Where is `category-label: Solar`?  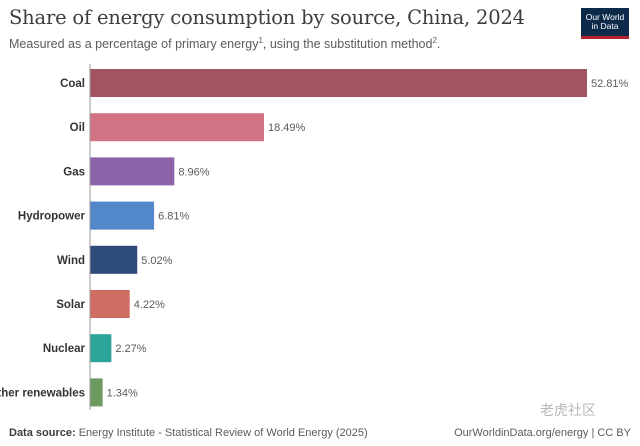 category-label: Solar is located at coordinates (70, 305).